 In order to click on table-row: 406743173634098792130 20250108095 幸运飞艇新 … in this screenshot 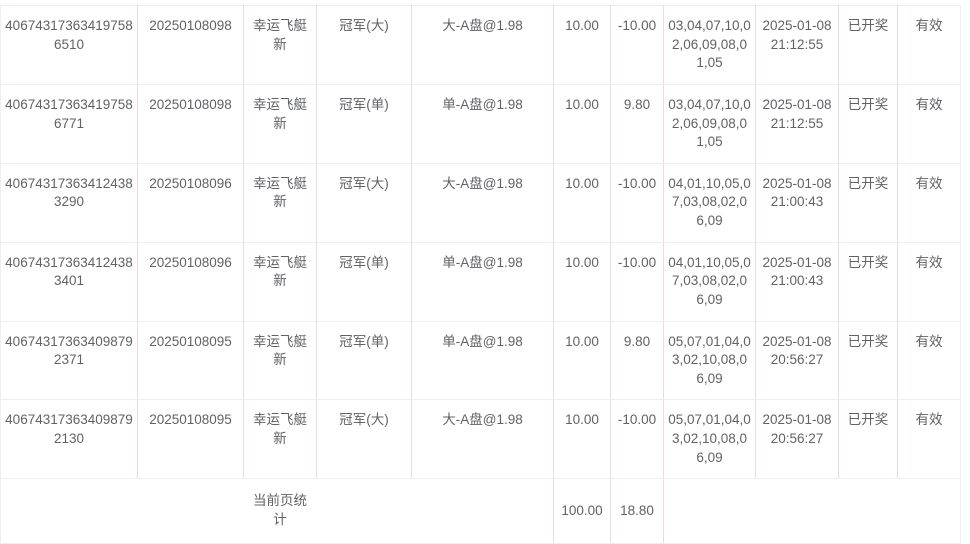, I will do `click(480, 439)`.